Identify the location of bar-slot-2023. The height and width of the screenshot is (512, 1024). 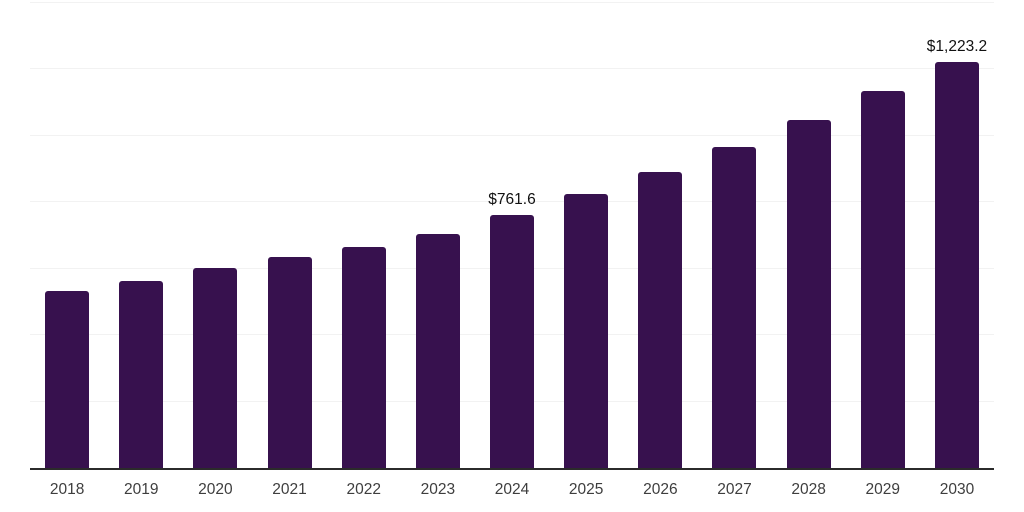
(438, 234).